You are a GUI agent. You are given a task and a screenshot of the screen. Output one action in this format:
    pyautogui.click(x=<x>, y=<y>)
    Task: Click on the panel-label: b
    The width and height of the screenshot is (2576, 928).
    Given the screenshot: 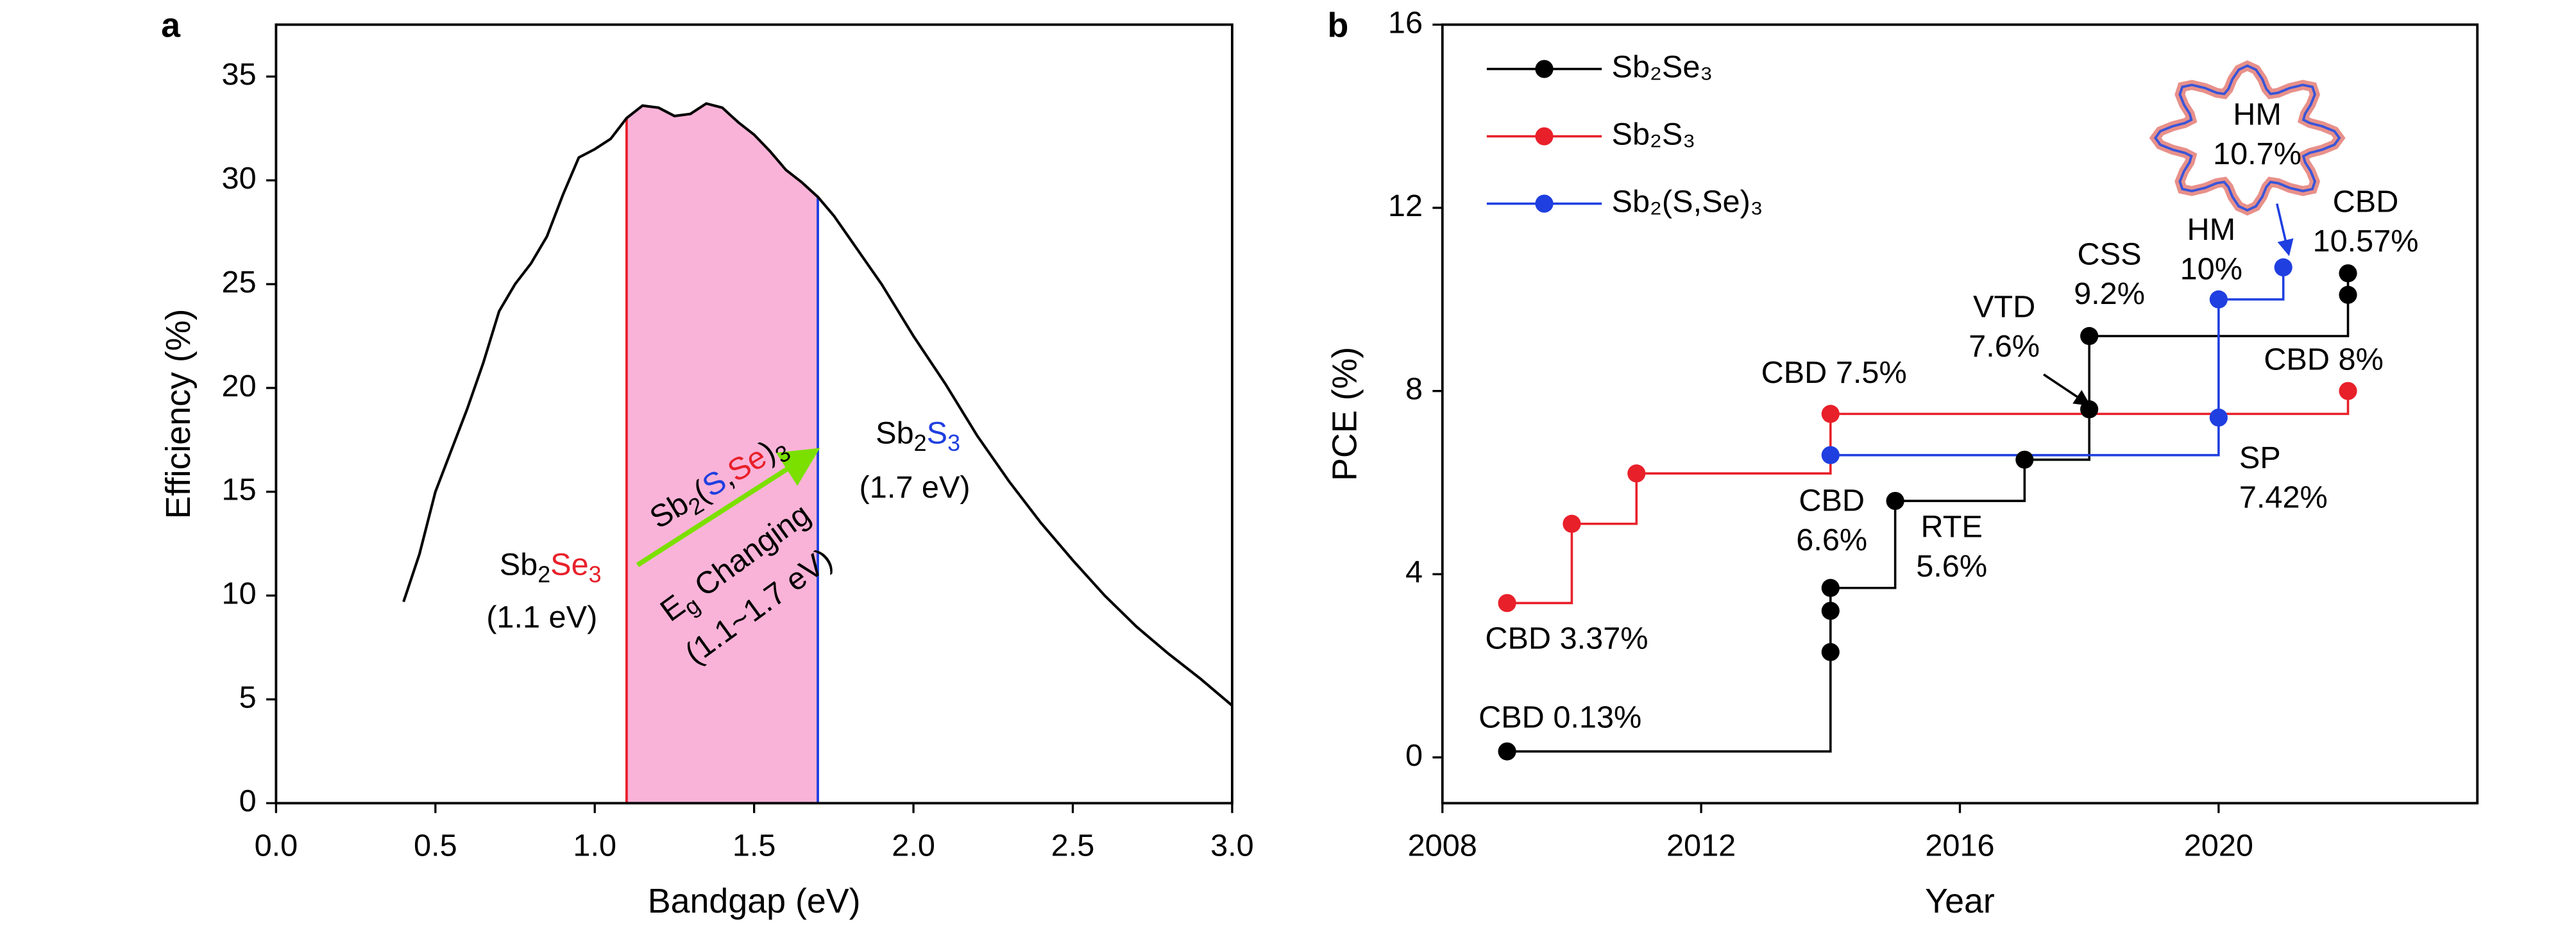 What is the action you would take?
    pyautogui.click(x=1337, y=25)
    